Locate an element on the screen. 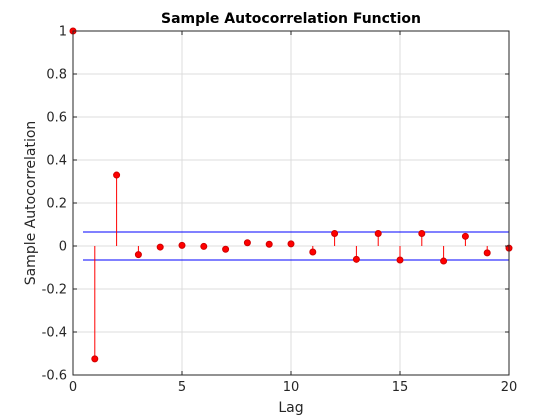  y-tick-label: -0.6 is located at coordinates (54, 376).